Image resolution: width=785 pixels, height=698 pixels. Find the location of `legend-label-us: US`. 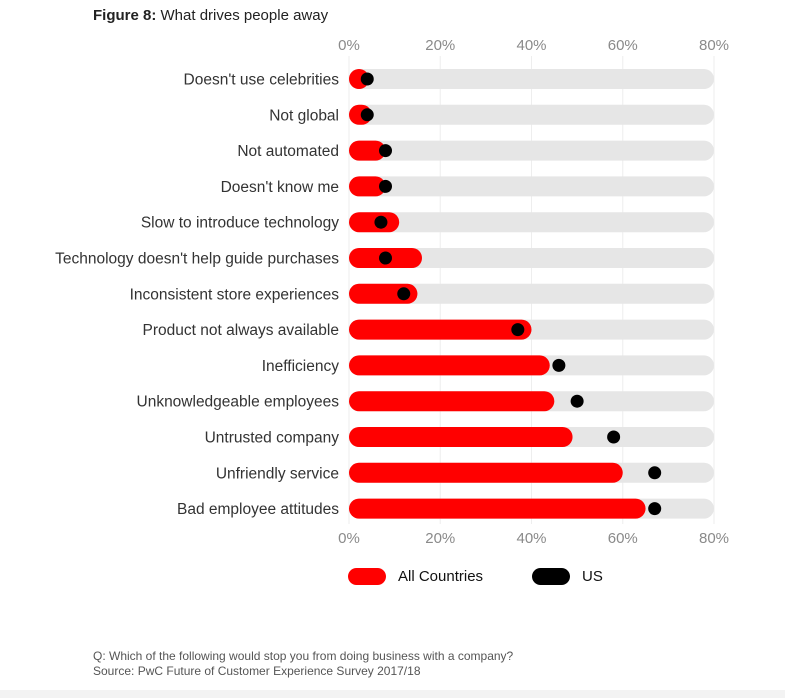

legend-label-us: US is located at coordinates (592, 576).